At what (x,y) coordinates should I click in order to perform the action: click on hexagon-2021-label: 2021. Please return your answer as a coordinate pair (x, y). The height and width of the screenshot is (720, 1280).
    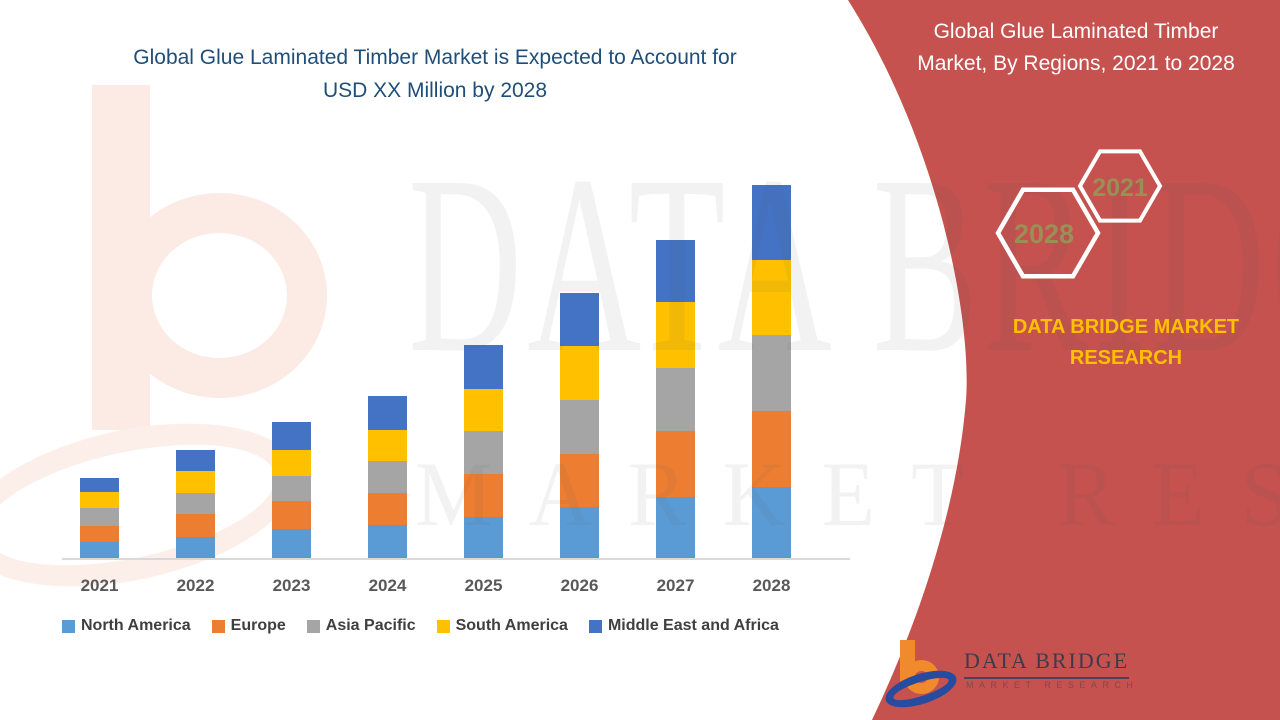
    Looking at the image, I should click on (1120, 188).